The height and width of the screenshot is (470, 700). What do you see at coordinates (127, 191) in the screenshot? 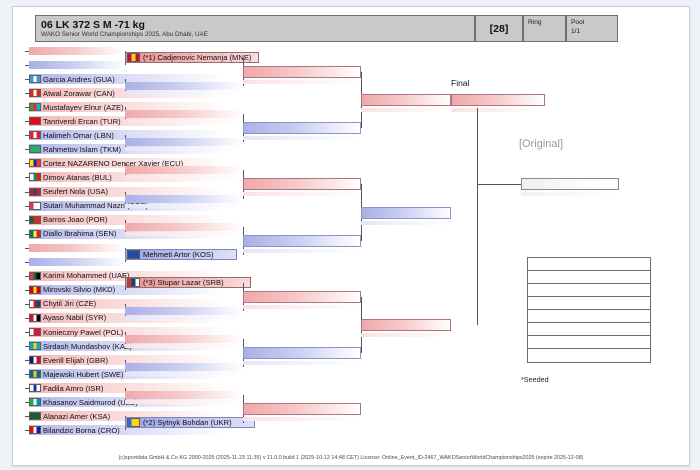
I see `athlete-row: Seufert Nola (USA)` at bounding box center [127, 191].